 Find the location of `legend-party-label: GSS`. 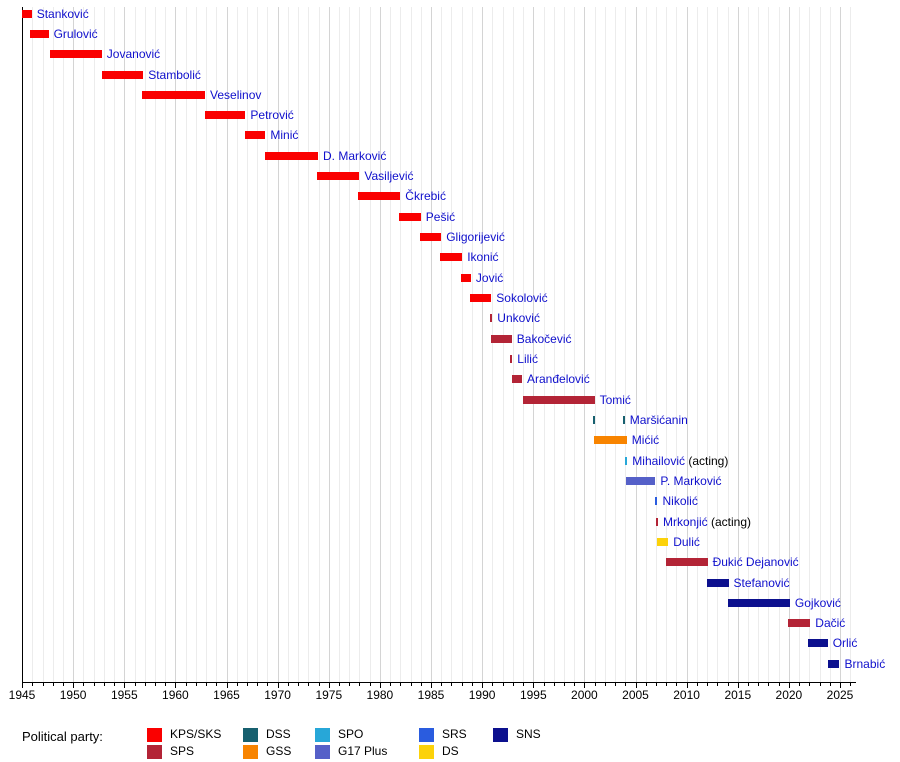

legend-party-label: GSS is located at coordinates (279, 751).